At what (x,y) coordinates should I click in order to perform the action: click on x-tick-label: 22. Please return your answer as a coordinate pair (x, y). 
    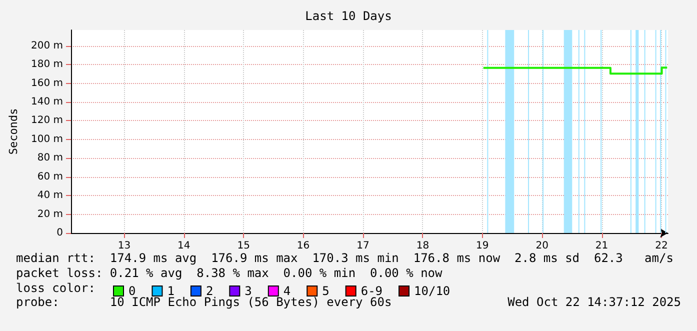
    Looking at the image, I should click on (661, 246).